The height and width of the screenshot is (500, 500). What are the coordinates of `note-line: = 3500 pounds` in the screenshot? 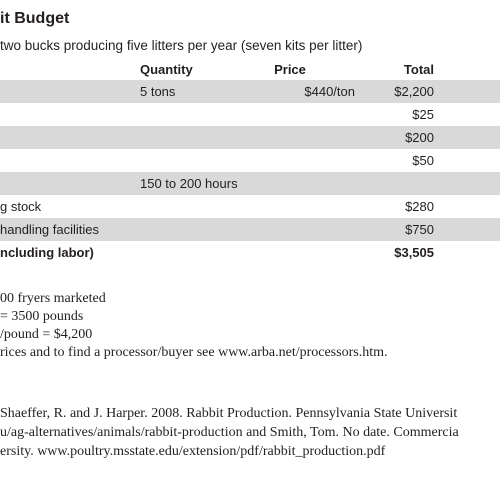 It's located at (42, 316).